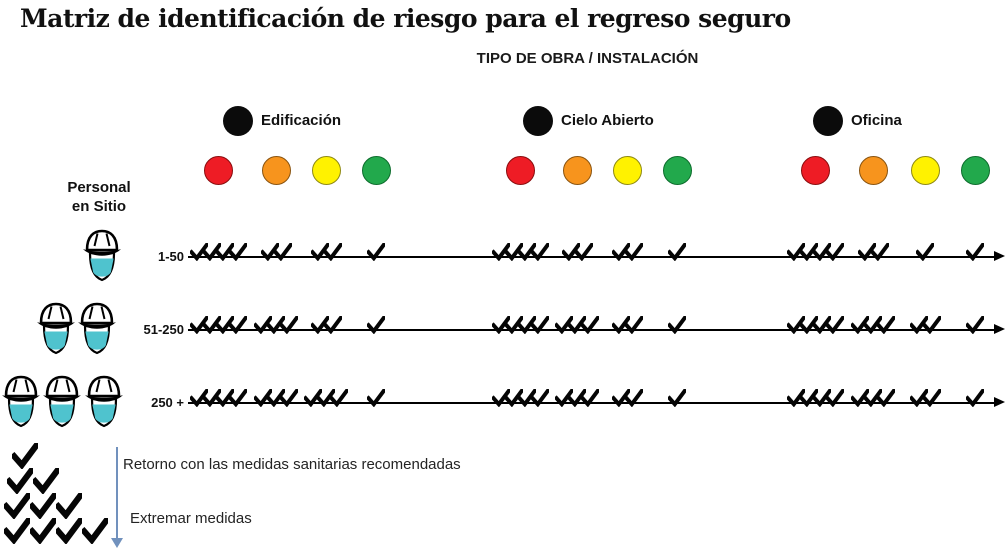 This screenshot has height=549, width=1008. Describe the element at coordinates (520, 170) in the screenshot. I see `risk-circle-red-cielo-abierto` at that location.